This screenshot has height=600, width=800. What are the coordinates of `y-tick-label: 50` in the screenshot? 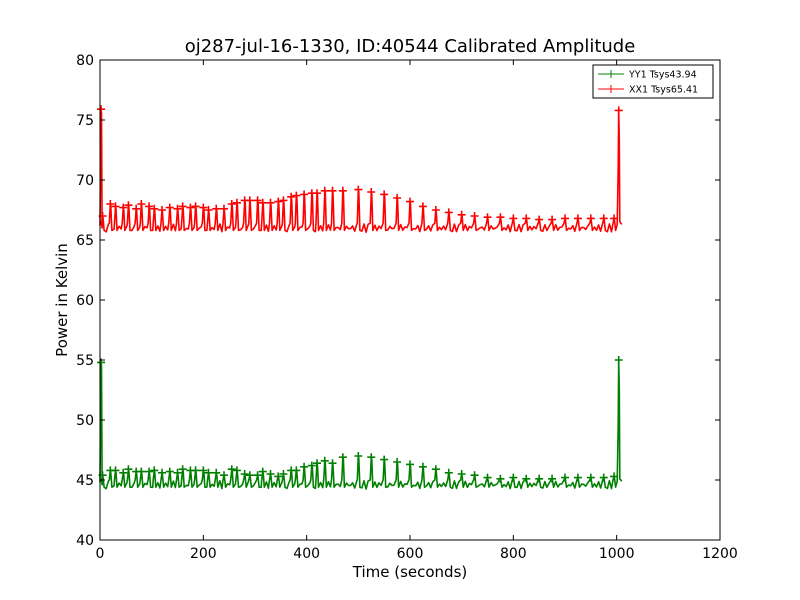 It's located at (85, 421).